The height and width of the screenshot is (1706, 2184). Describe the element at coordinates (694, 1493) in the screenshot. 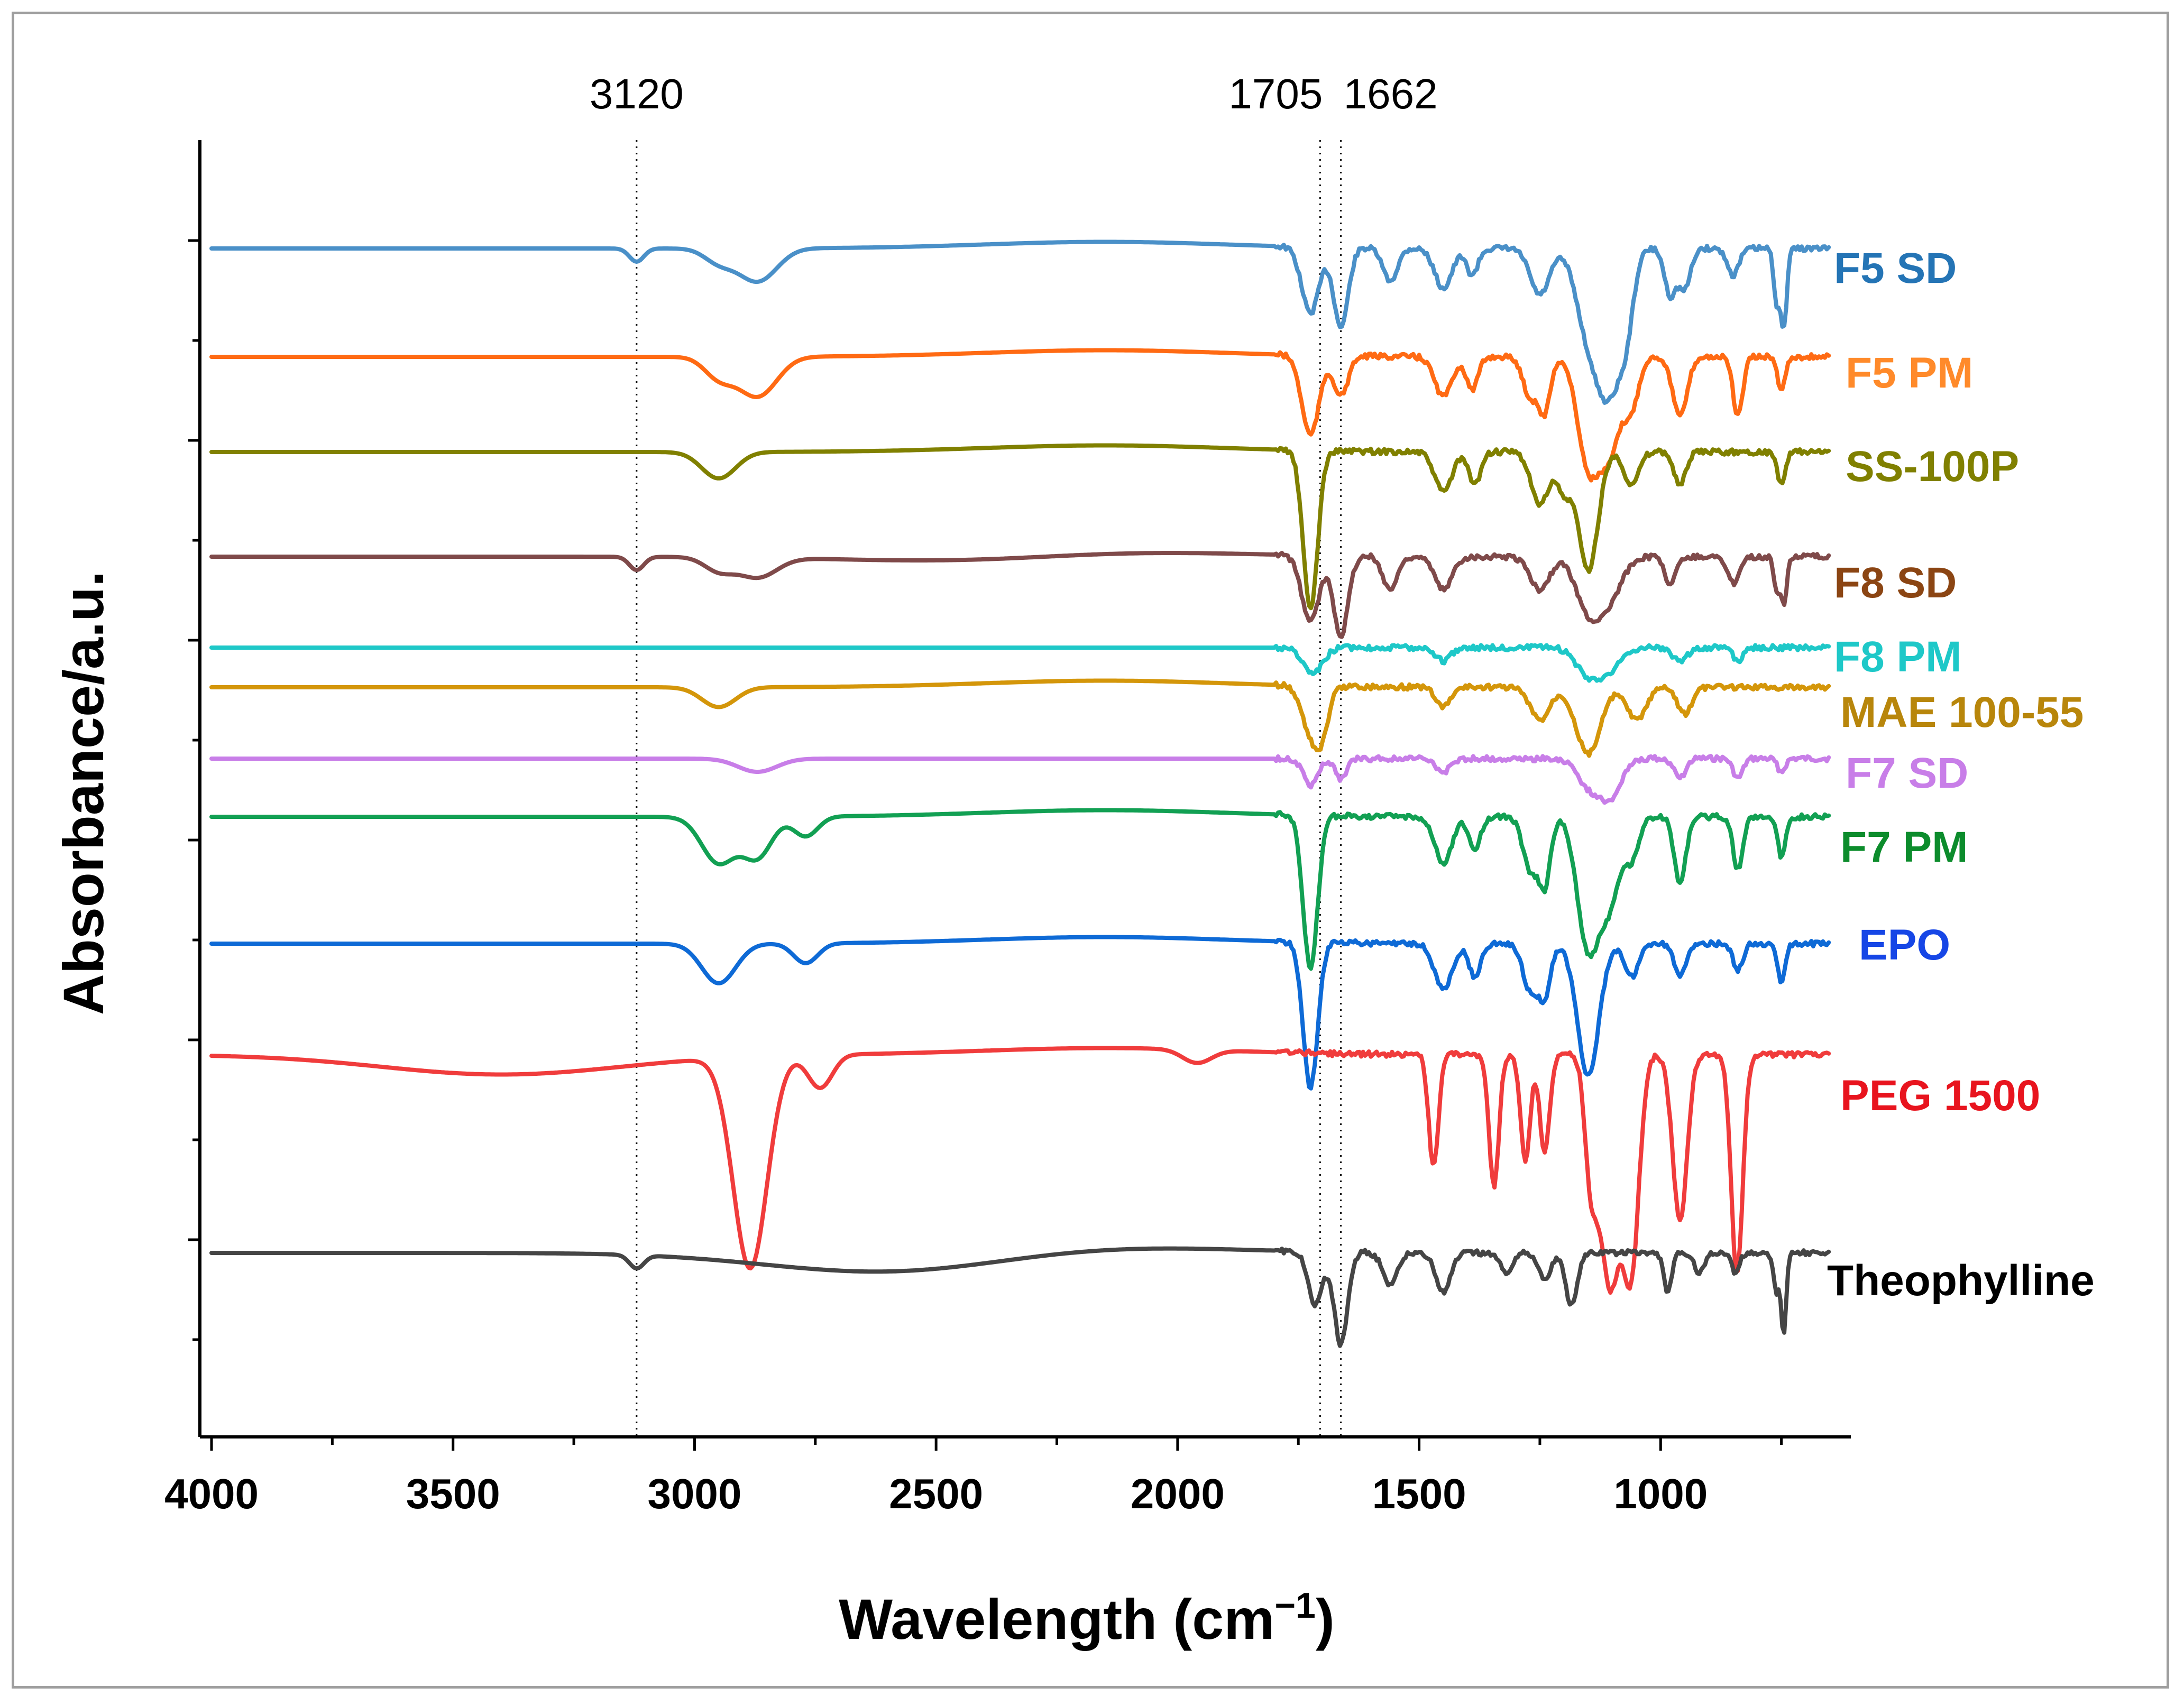

I see `x-tick-label: 3000` at that location.